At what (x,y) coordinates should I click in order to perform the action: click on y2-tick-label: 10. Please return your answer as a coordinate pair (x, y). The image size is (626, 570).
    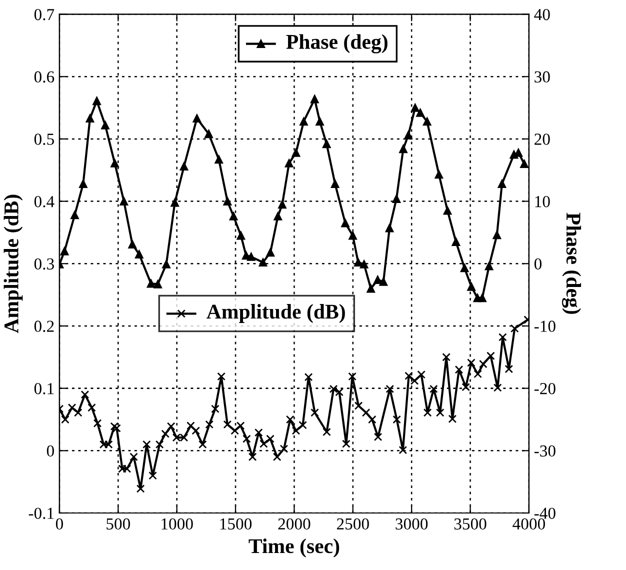
    Looking at the image, I should click on (542, 202).